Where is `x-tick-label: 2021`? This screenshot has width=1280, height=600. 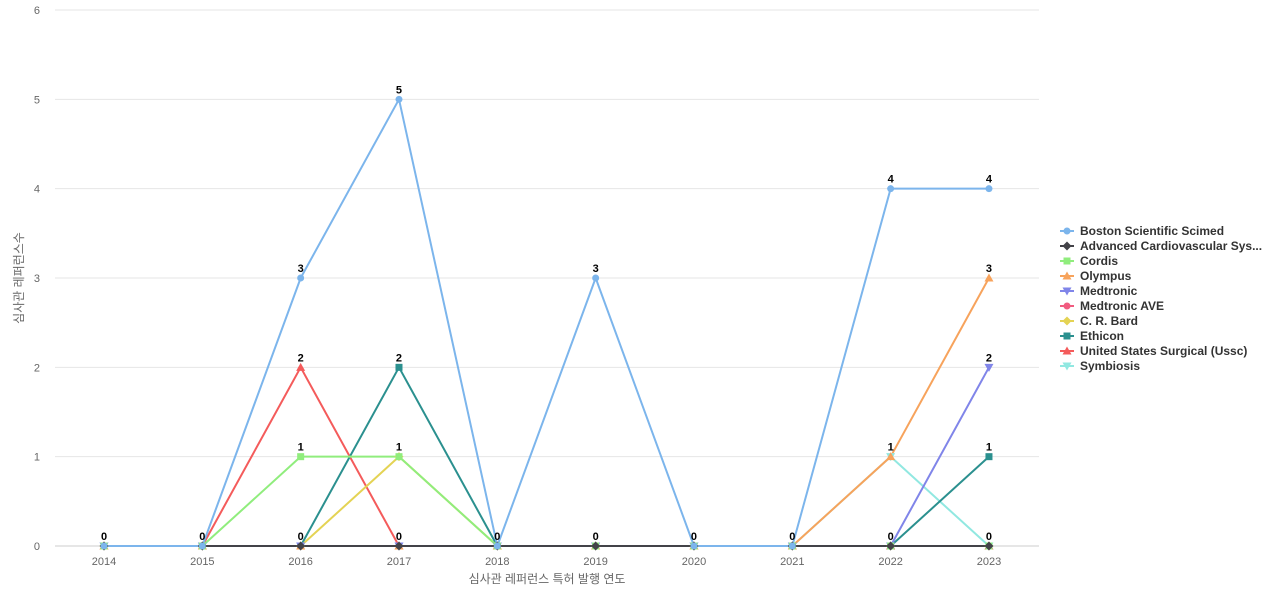 x-tick-label: 2021 is located at coordinates (792, 562).